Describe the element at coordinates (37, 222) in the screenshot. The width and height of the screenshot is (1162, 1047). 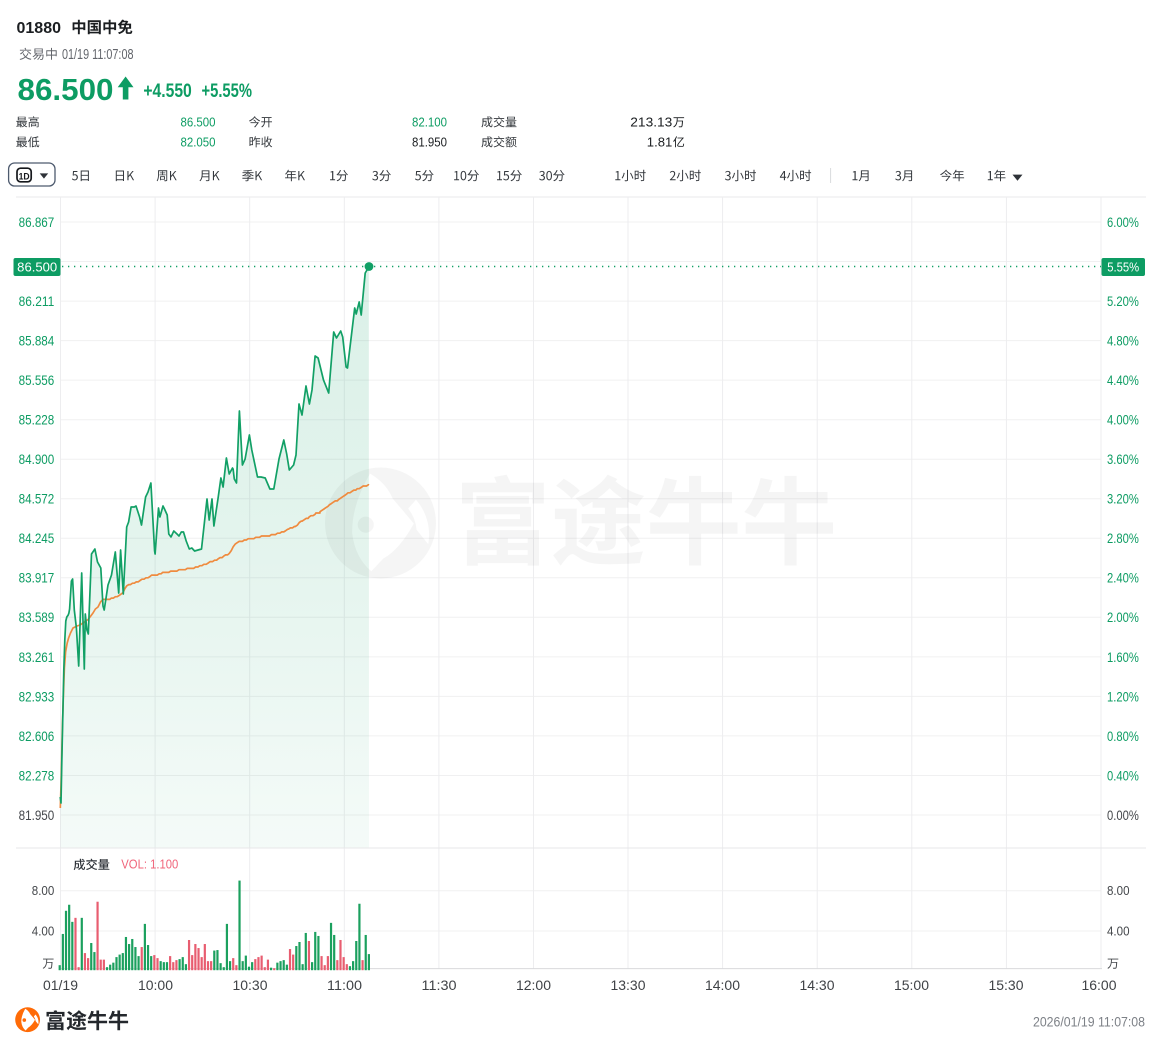
I see `svg-text: 86.867` at that location.